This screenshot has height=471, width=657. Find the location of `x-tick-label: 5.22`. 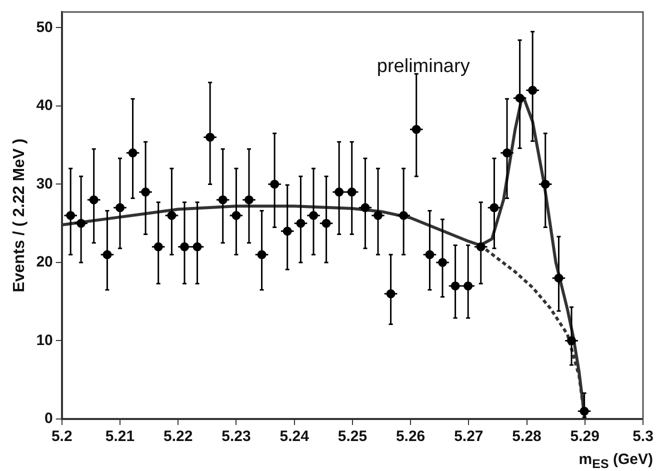

x-tick-label: 5.22 is located at coordinates (178, 437).